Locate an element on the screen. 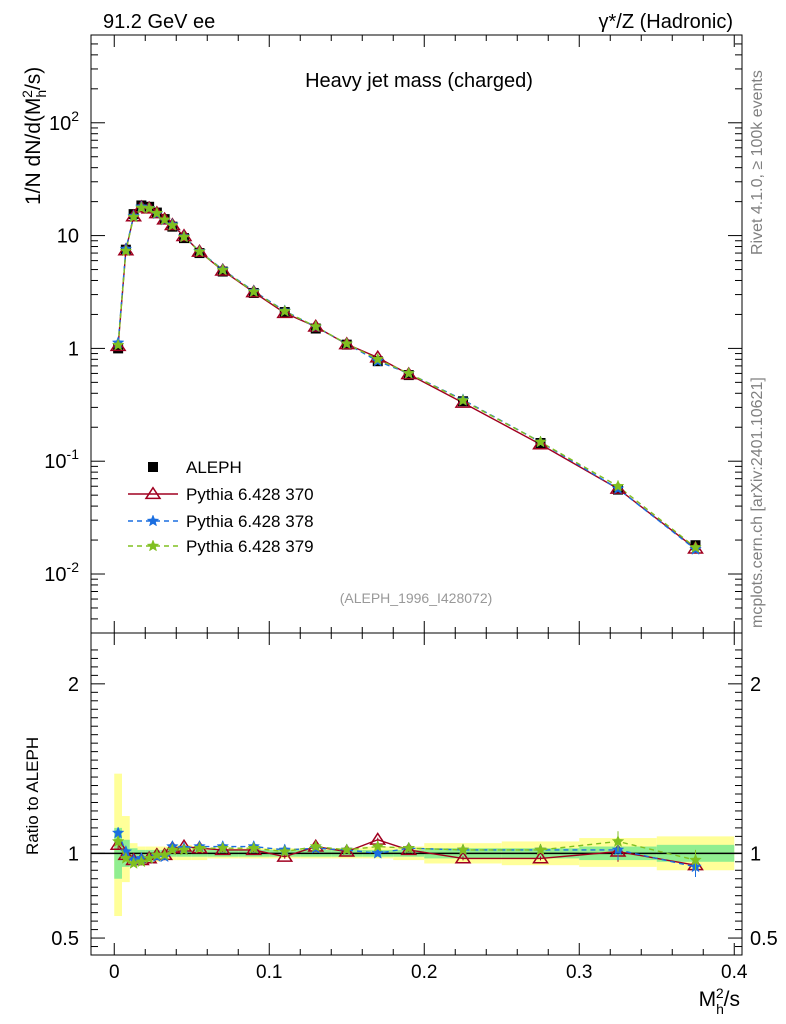  legend-aleph-marker is located at coordinates (153, 467).